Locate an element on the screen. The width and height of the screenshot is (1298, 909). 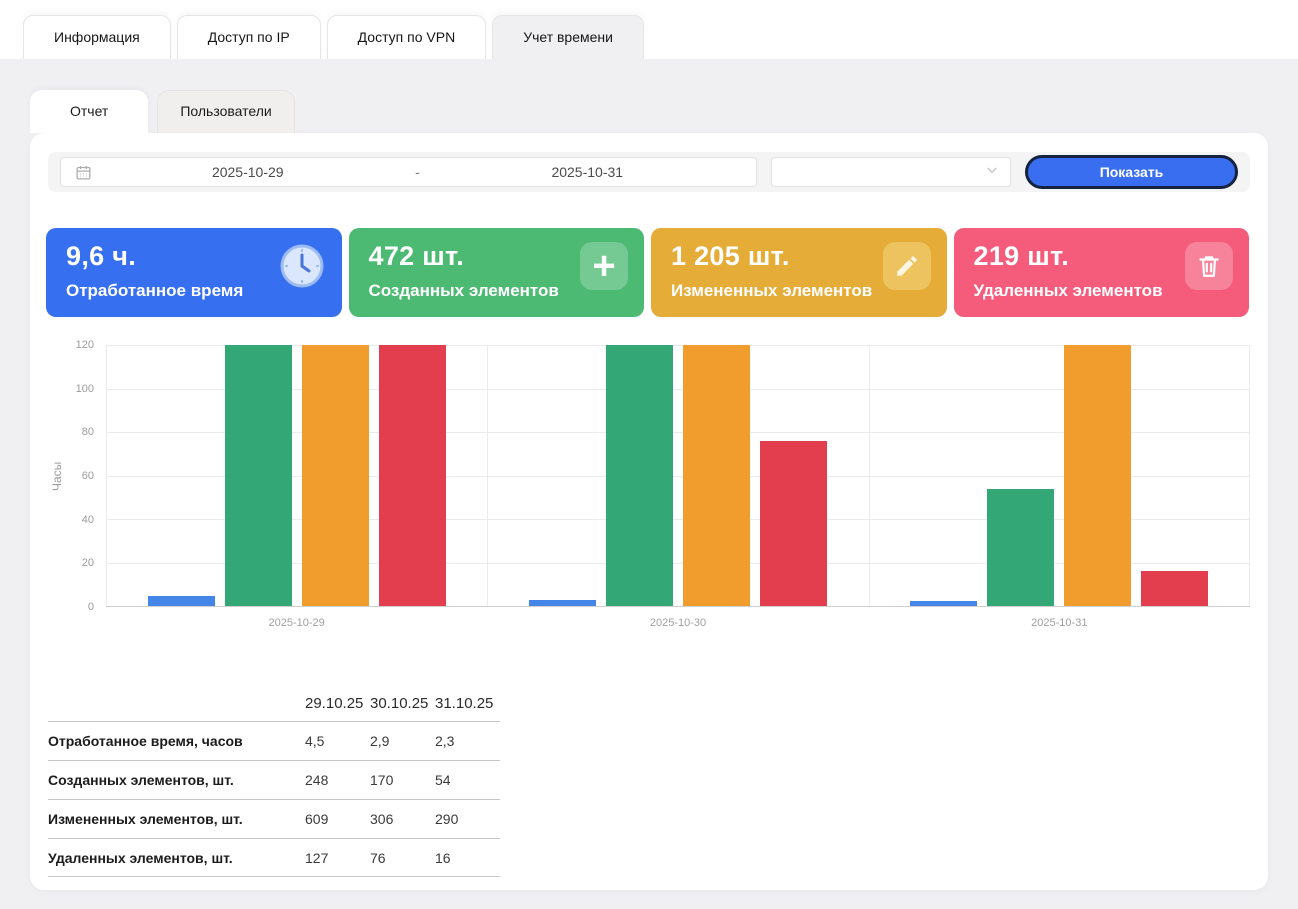
table-row: Отработанное время, часов 4,5 2,9 2,3 is located at coordinates (274, 740).